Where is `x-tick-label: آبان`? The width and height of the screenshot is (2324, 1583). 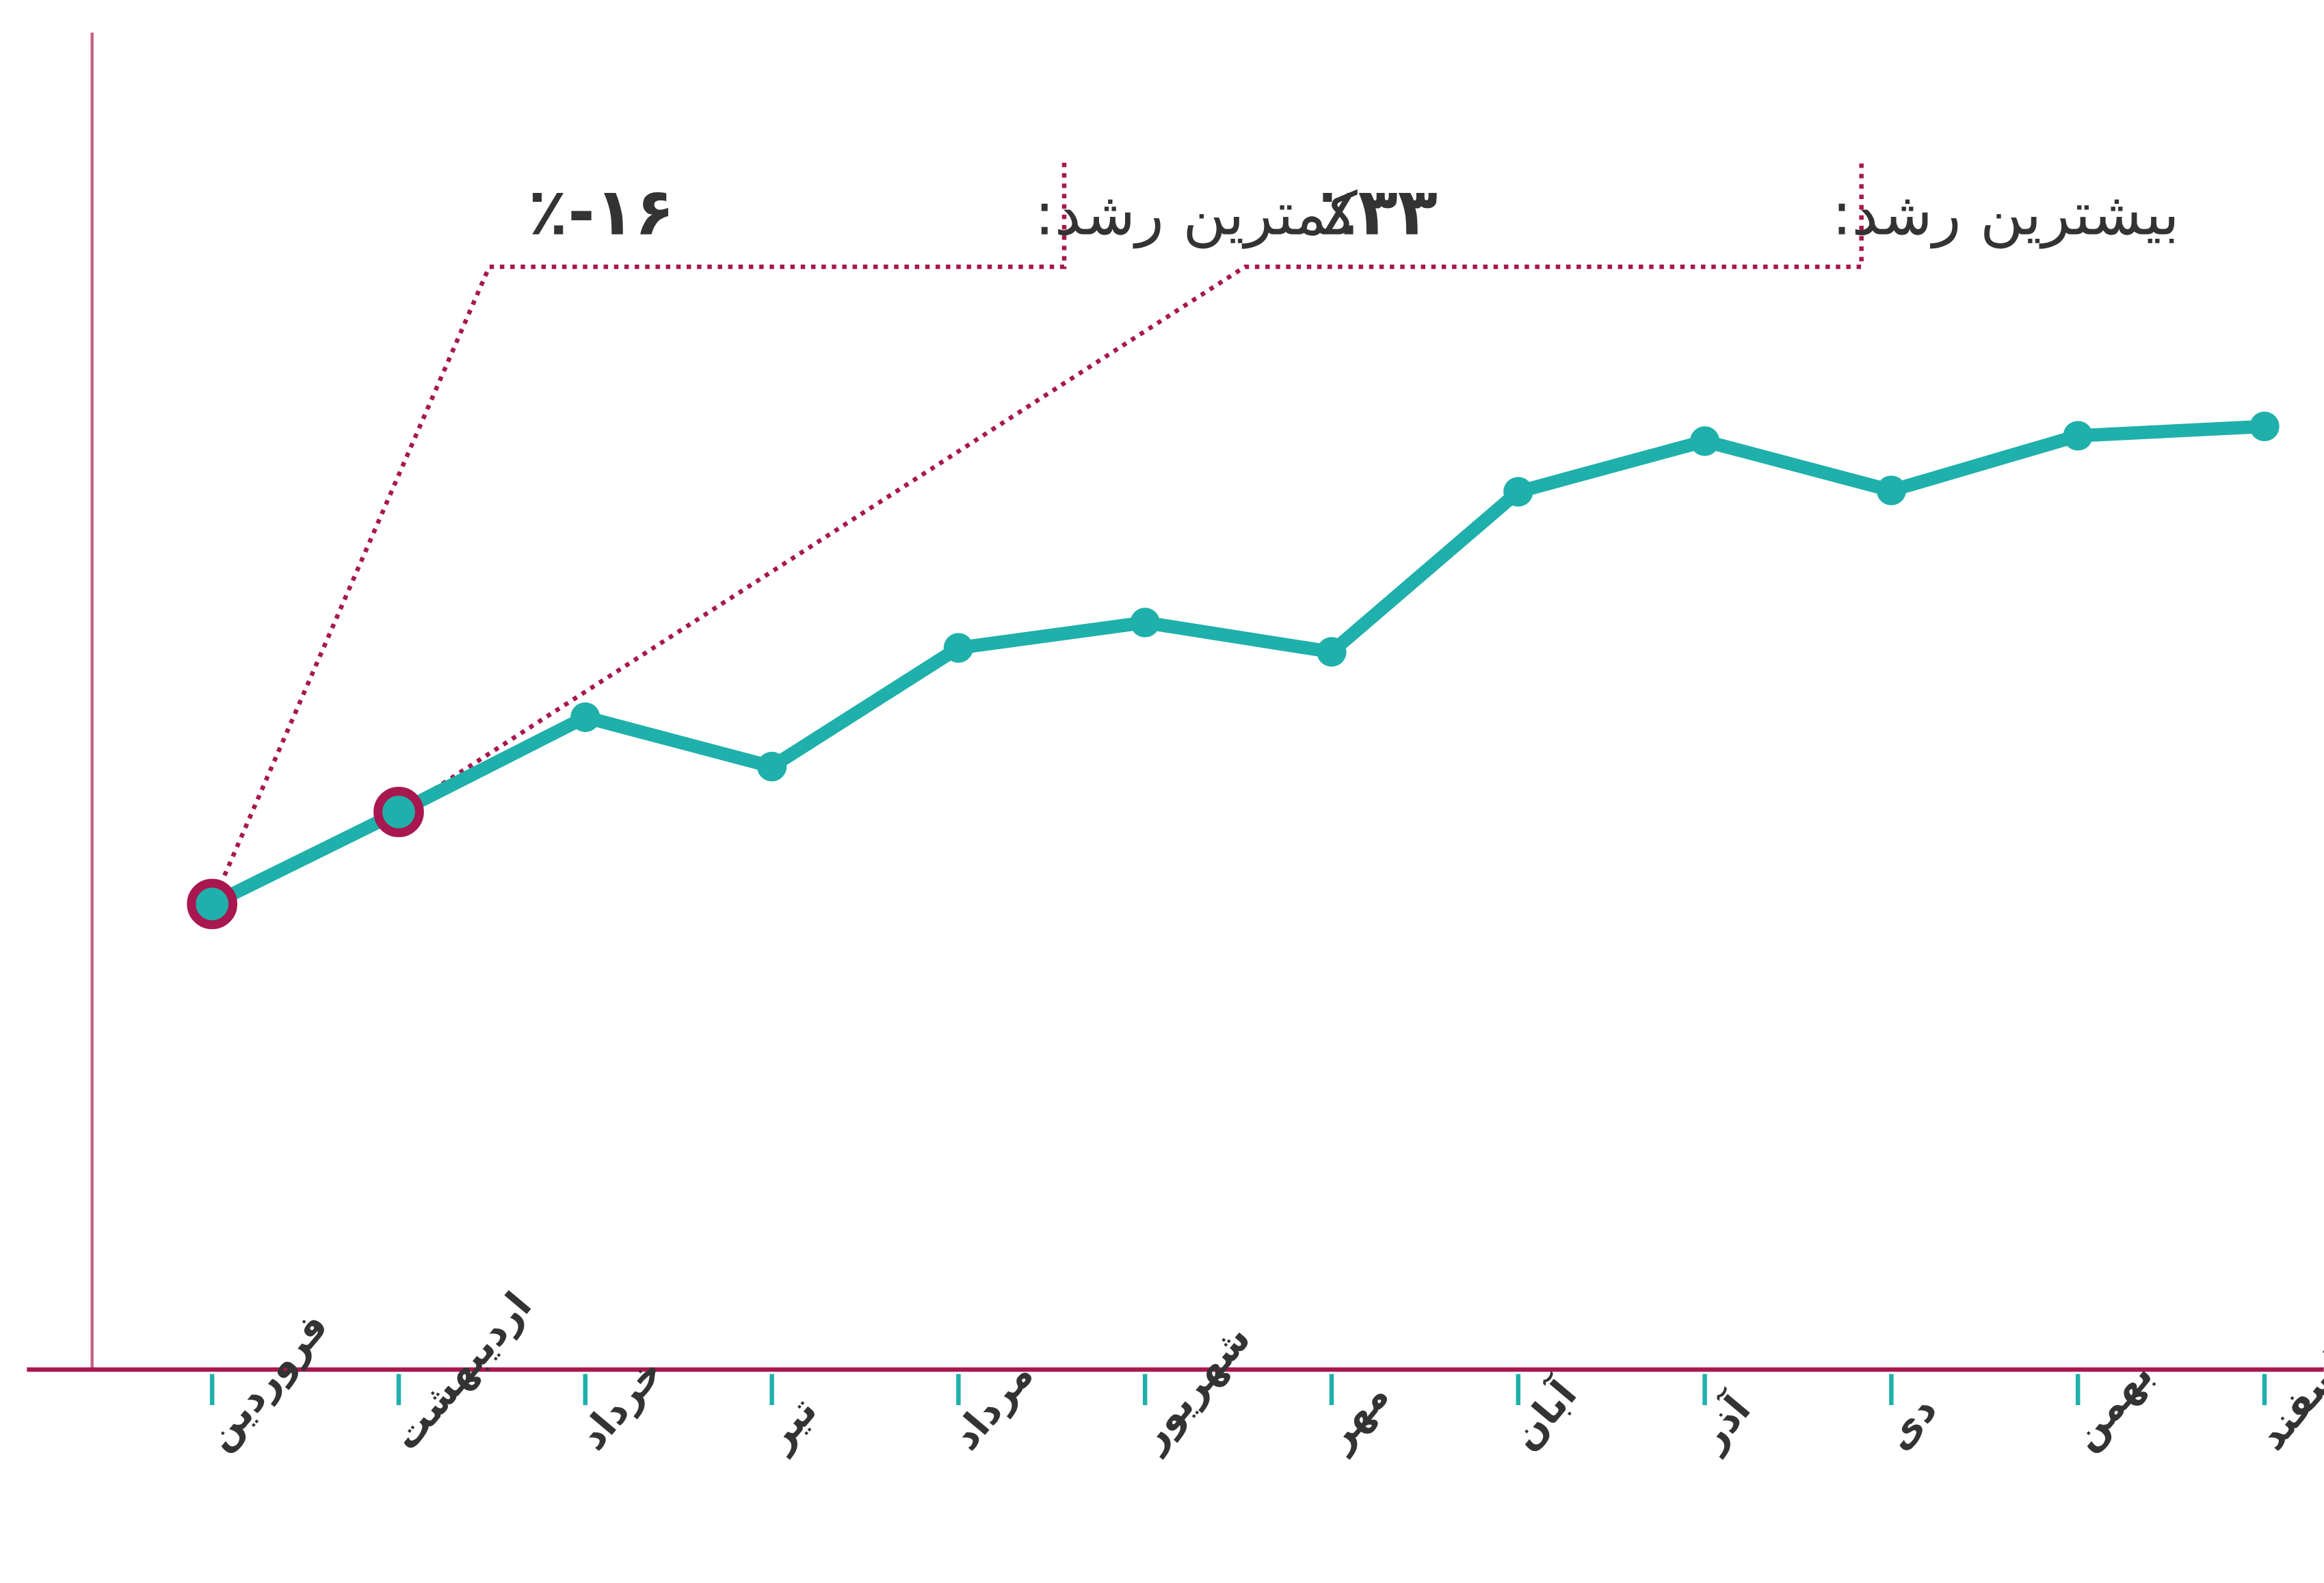 x-tick-label: آبان is located at coordinates (1544, 1414).